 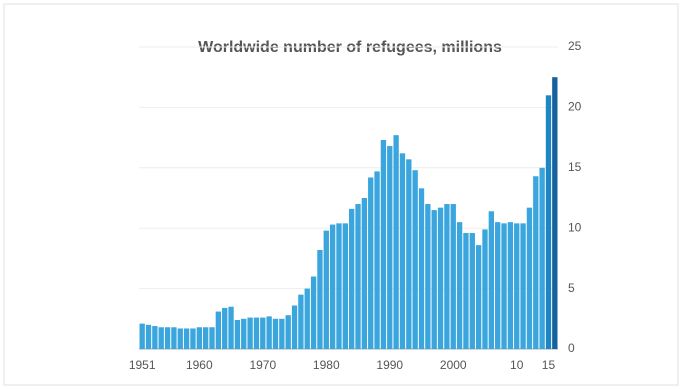 What do you see at coordinates (575, 227) in the screenshot?
I see `y-tick-label: 10` at bounding box center [575, 227].